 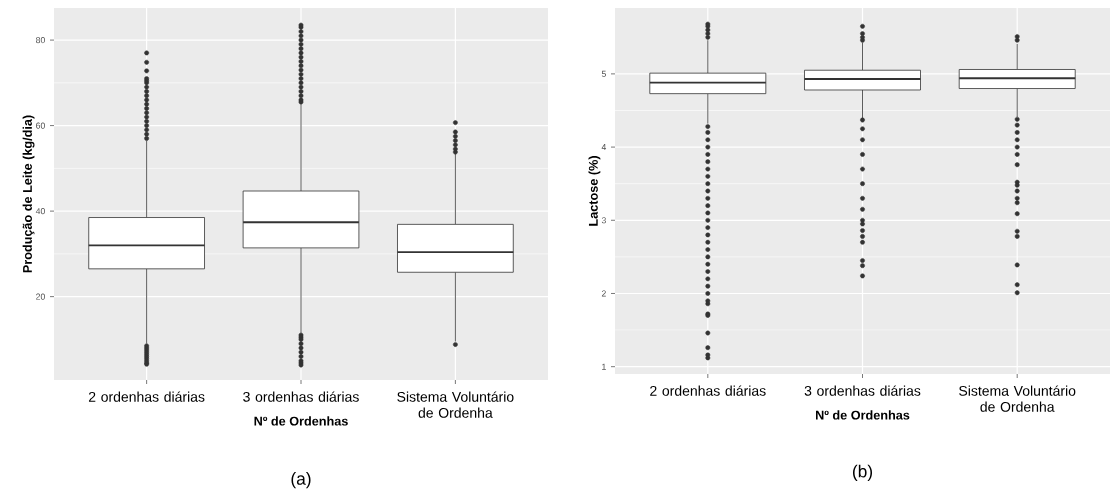 I want to click on y-tick-label: 60, so click(x=40, y=125).